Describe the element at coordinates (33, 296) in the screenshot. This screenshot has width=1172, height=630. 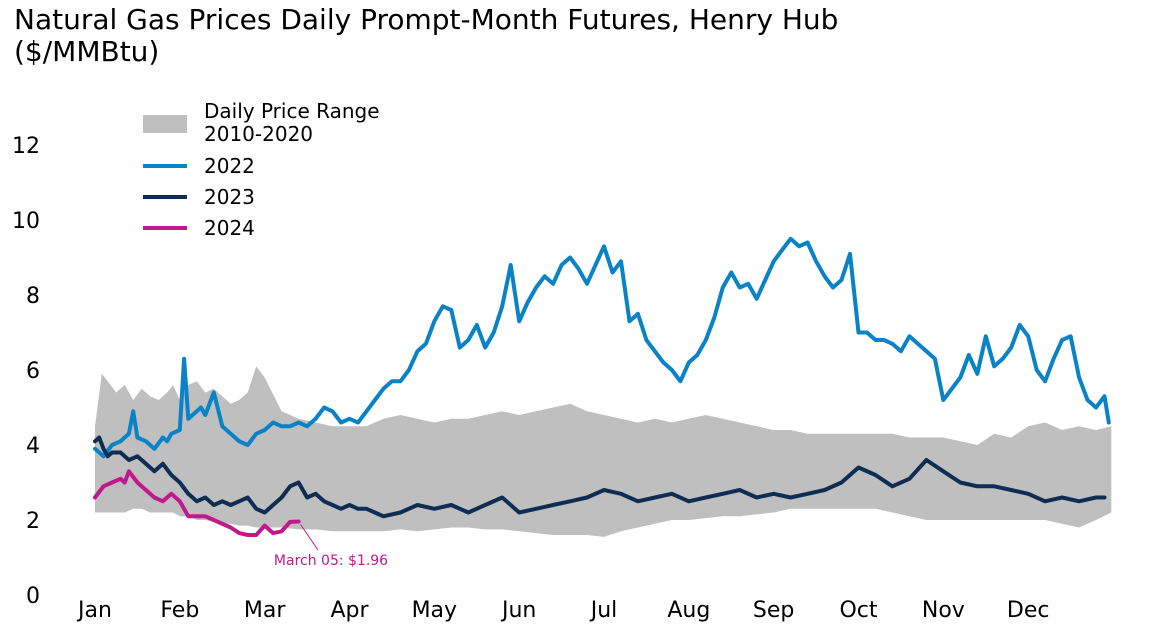
I see `y-tick-label-8: 8` at that location.